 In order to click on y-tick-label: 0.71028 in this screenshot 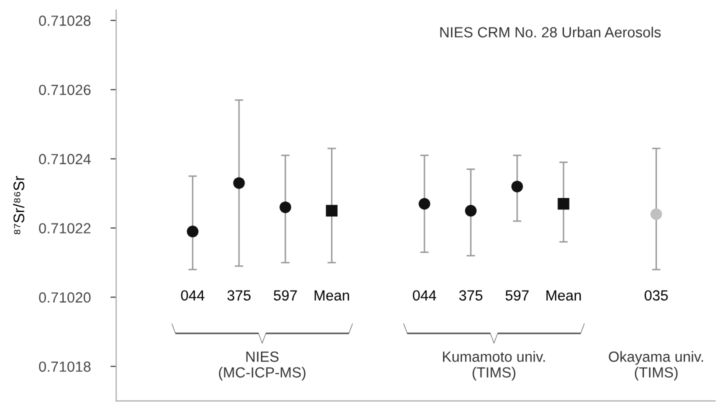, I will do `click(65, 21)`.